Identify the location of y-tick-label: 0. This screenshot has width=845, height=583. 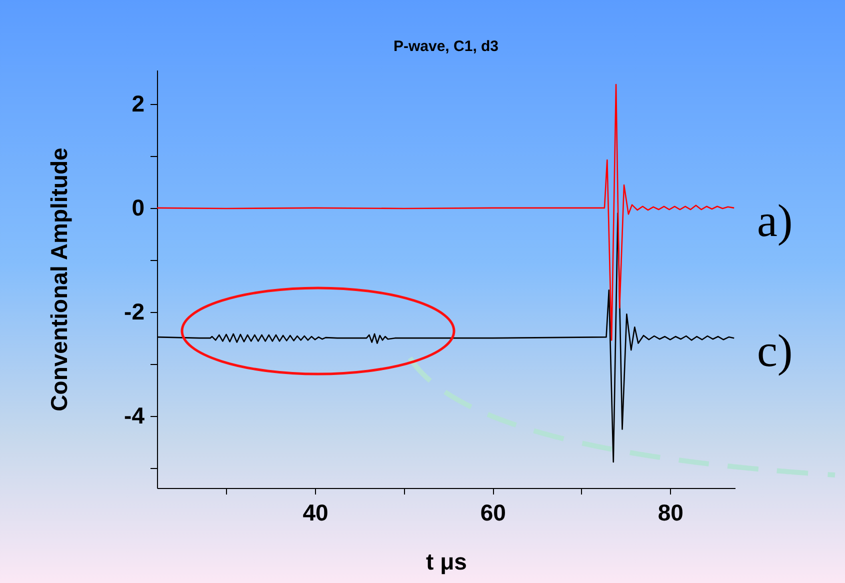
(138, 207).